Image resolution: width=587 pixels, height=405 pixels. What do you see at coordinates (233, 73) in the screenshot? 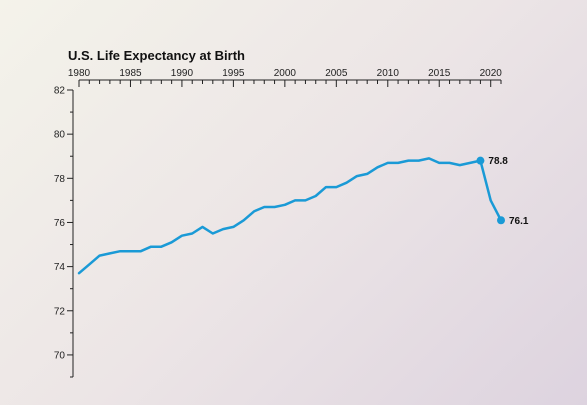
I see `x-tick-label: 1995` at bounding box center [233, 73].